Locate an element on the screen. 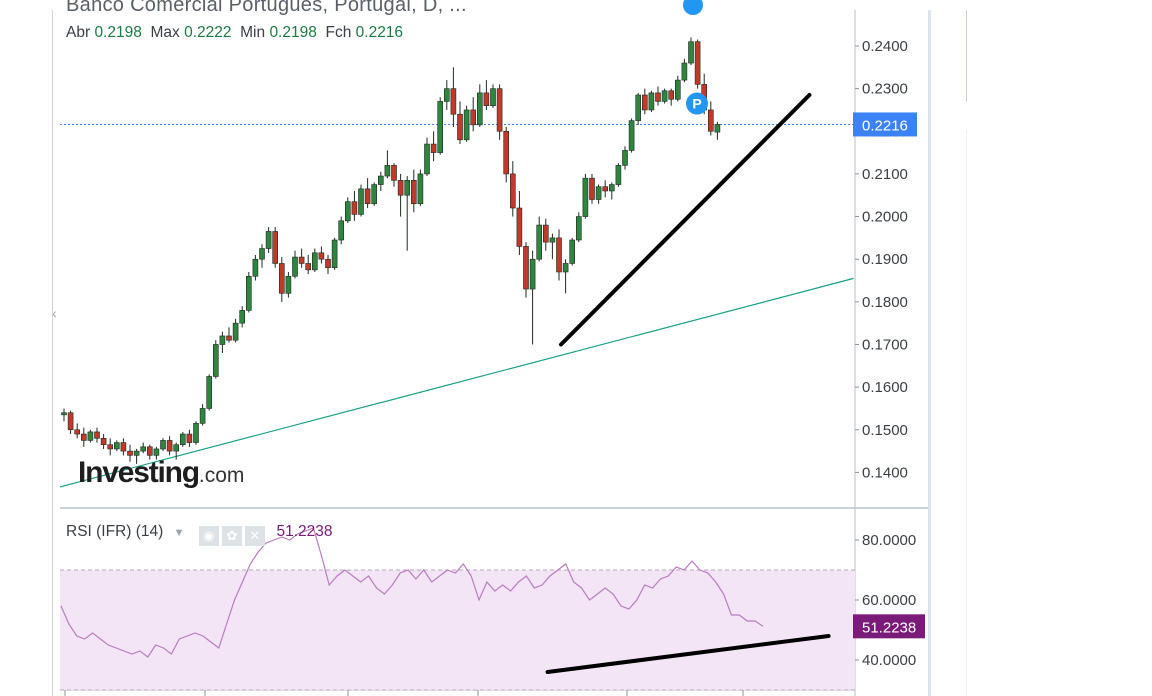  price-tick-label: 0.1600 is located at coordinates (885, 387).